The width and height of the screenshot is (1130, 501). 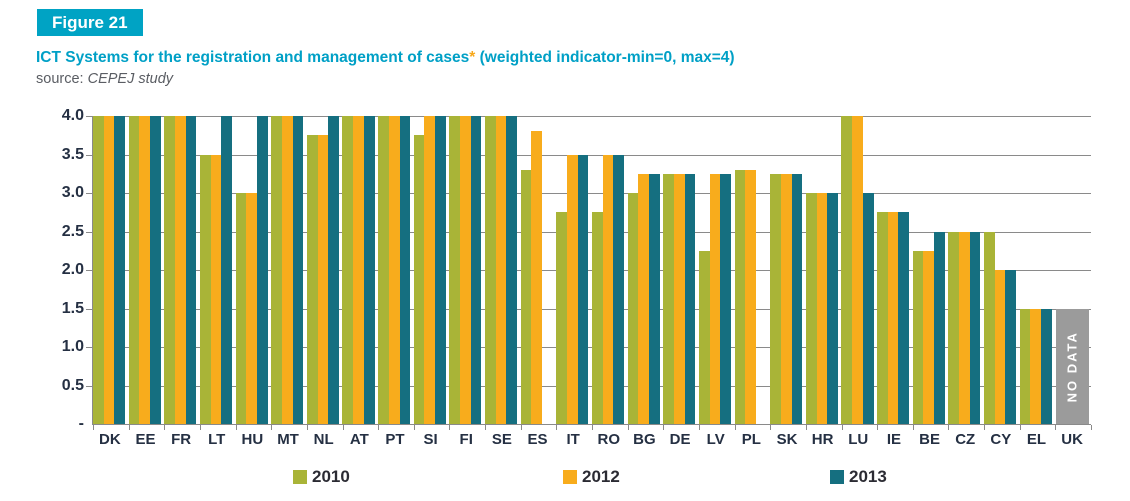 What do you see at coordinates (654, 298) in the screenshot?
I see `bar-bg-2013` at bounding box center [654, 298].